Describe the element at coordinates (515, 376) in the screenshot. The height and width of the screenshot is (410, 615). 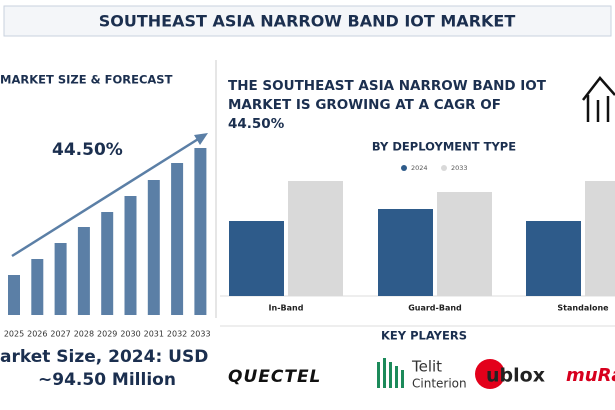
I see `logo: ublox` at that location.